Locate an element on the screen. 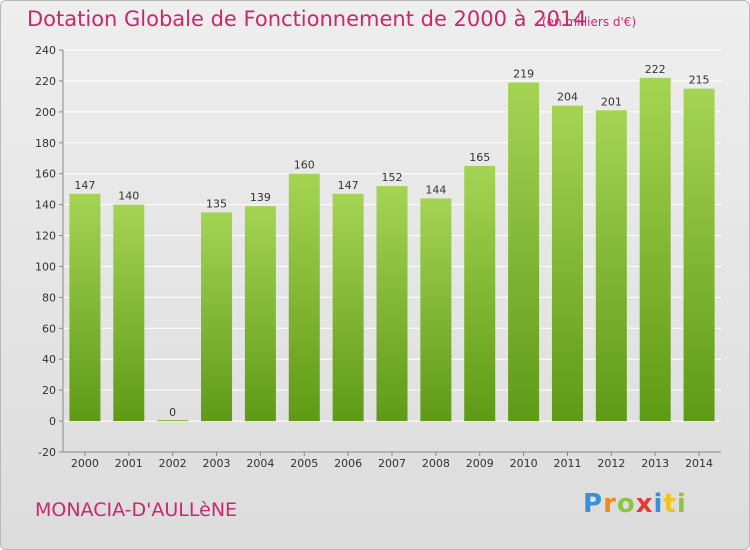 This screenshot has height=550, width=750. logo-letter: x is located at coordinates (644, 504).